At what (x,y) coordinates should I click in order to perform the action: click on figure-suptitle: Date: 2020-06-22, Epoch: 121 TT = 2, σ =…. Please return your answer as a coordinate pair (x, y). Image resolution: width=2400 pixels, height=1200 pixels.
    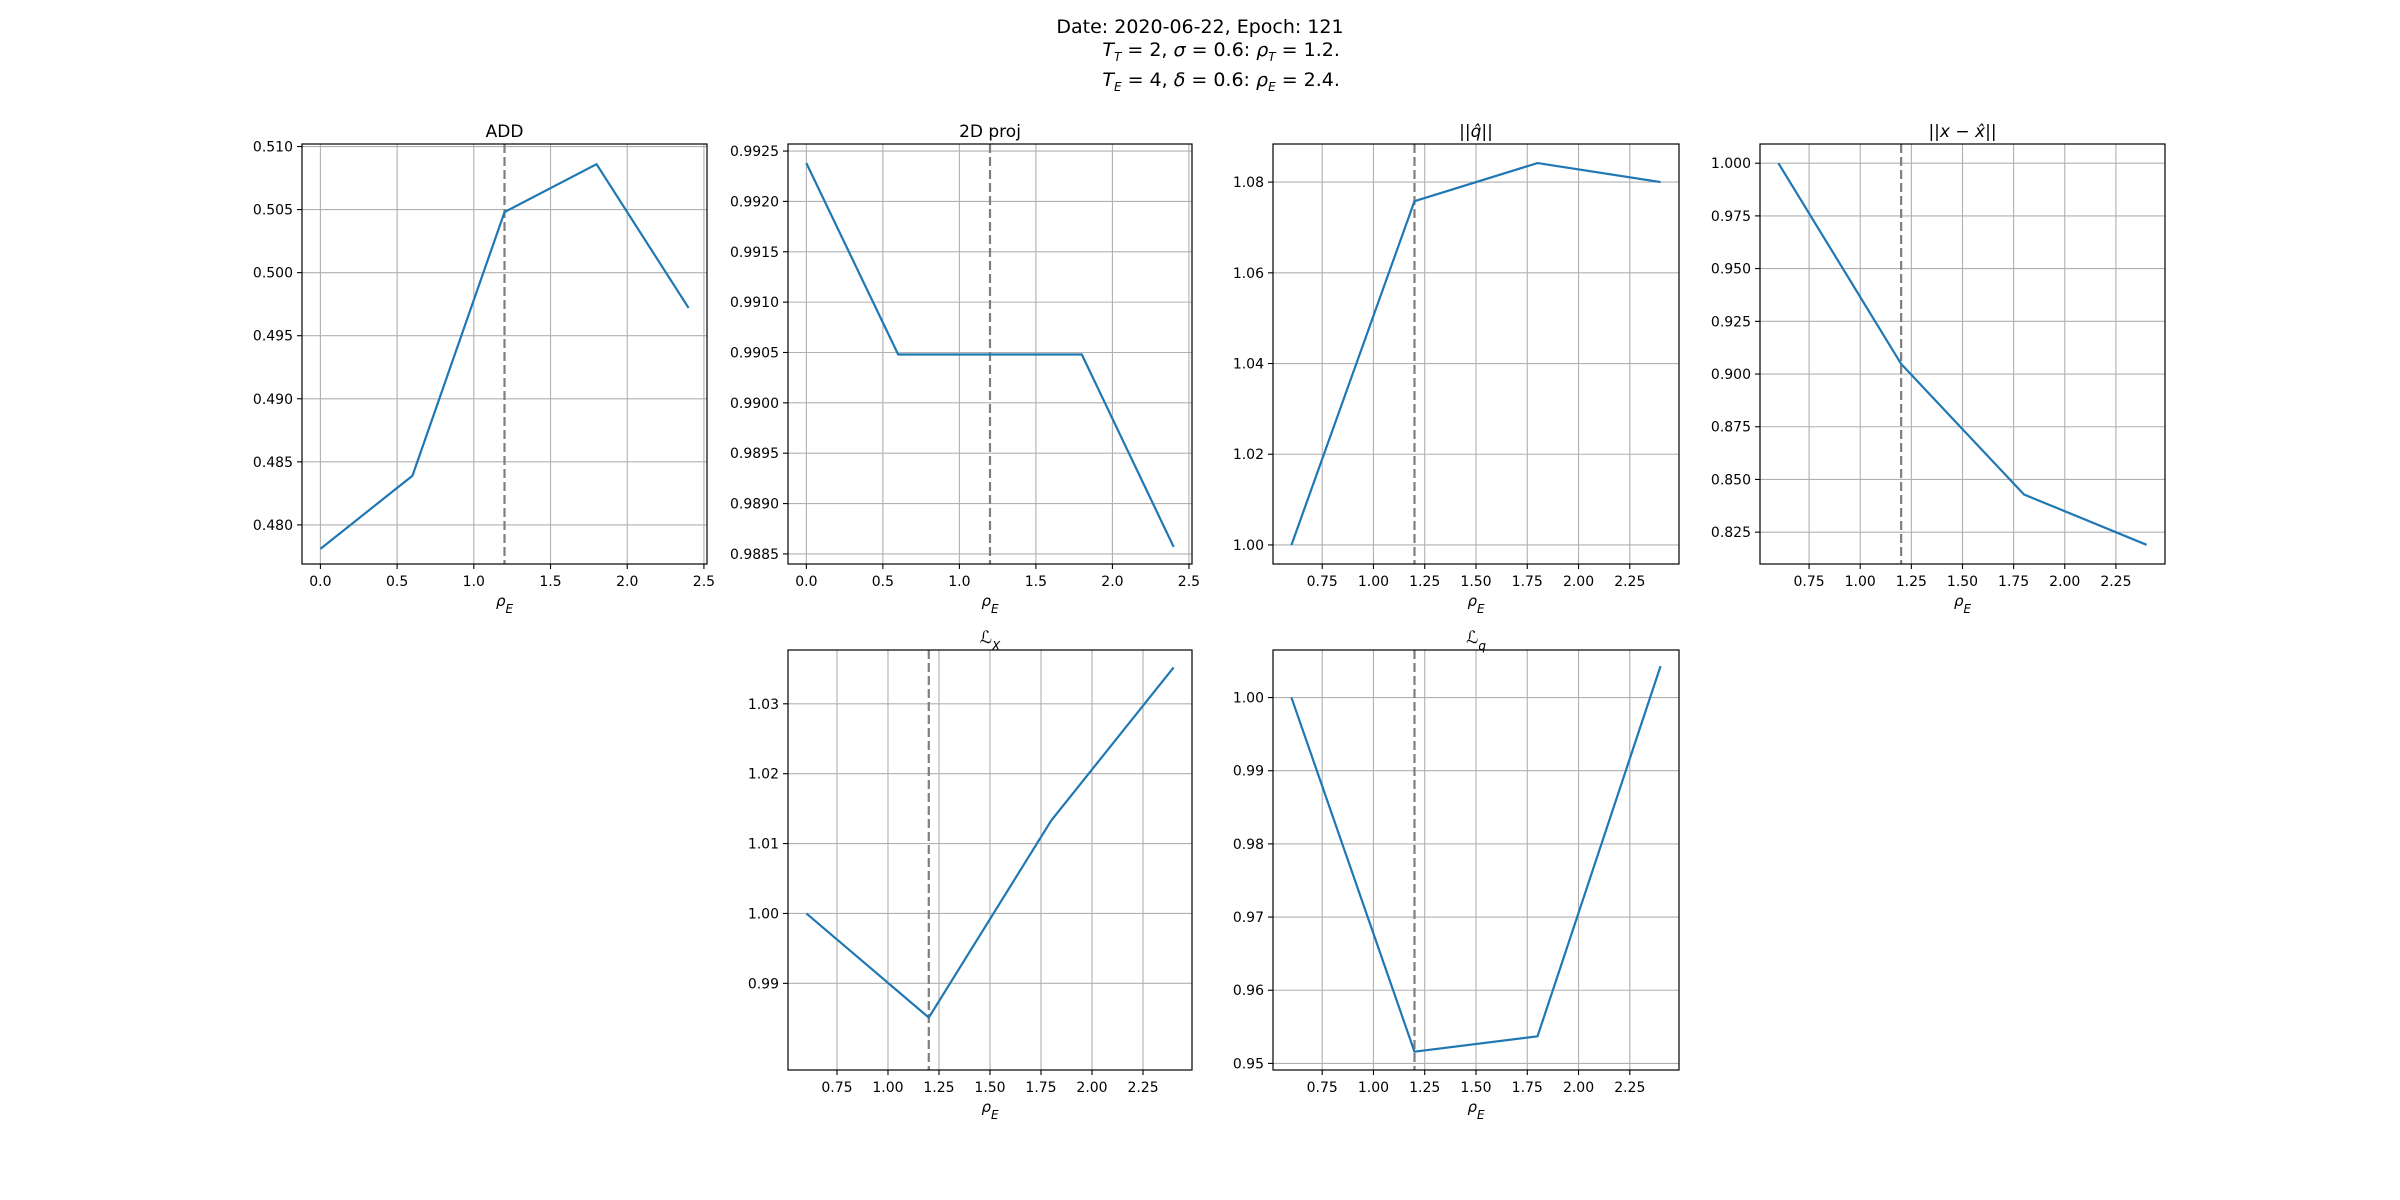
    Looking at the image, I should click on (1200, 57).